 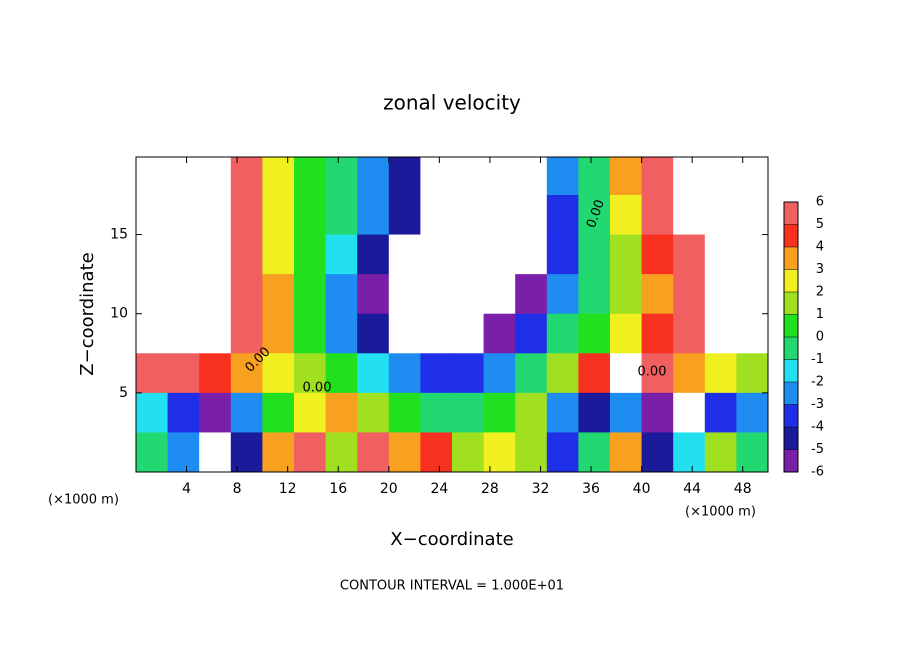 What do you see at coordinates (119, 314) in the screenshot?
I see `y-tick-label: 10` at bounding box center [119, 314].